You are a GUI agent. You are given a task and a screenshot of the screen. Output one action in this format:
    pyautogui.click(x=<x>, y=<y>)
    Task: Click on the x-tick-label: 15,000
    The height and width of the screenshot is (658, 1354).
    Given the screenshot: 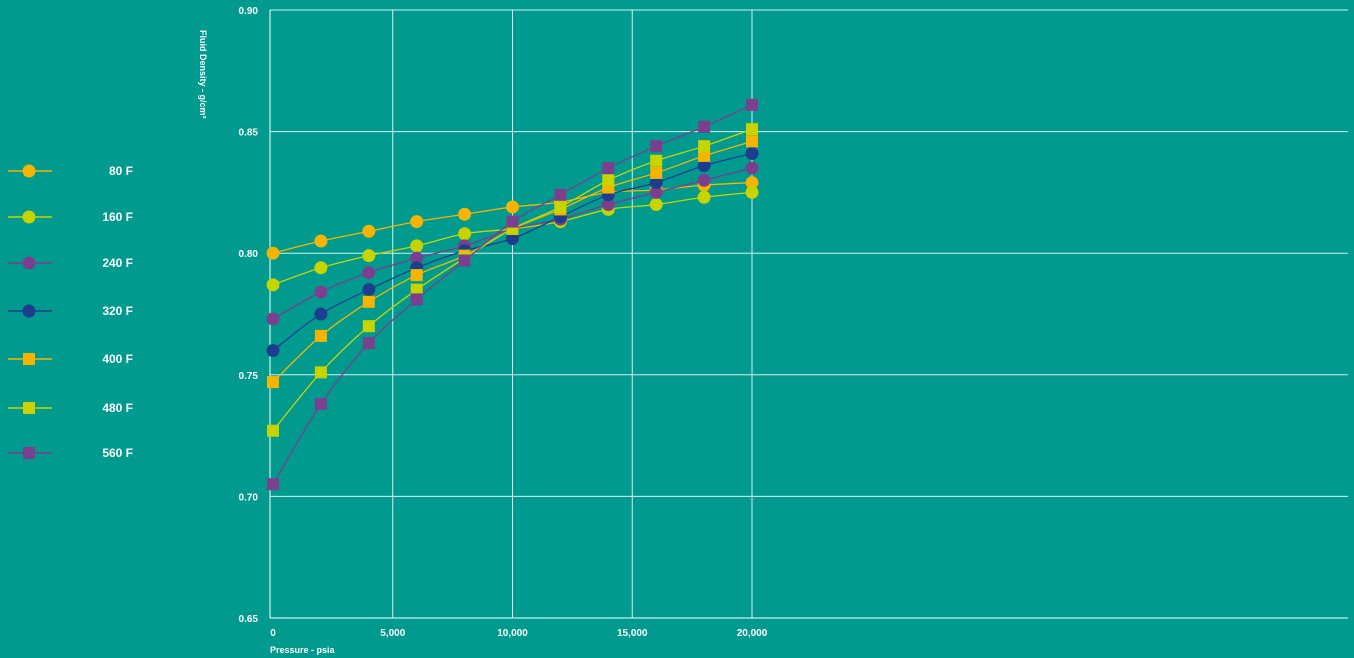 What is the action you would take?
    pyautogui.click(x=632, y=633)
    